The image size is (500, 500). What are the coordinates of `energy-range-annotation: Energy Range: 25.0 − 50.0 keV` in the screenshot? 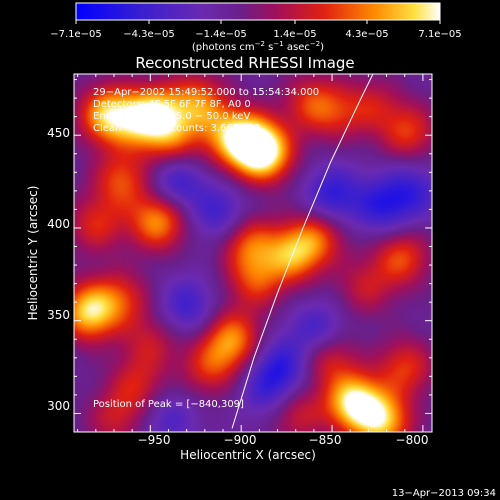 It's located at (171, 116).